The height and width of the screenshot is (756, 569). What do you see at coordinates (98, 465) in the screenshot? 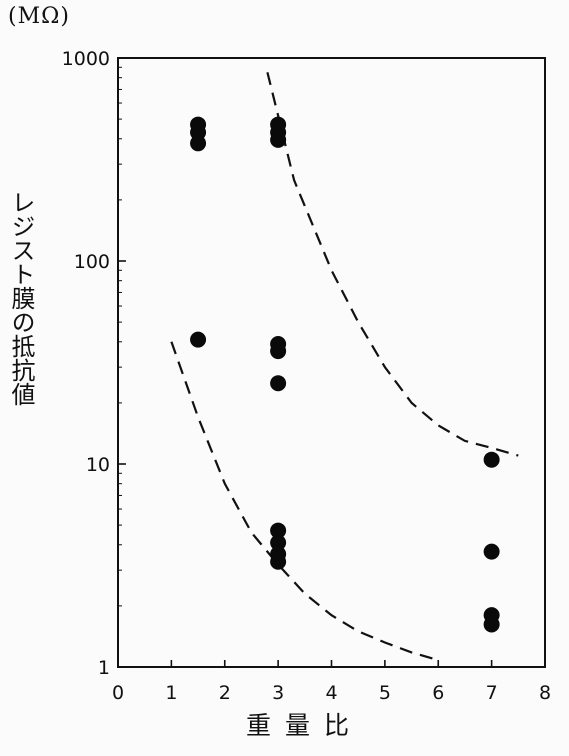
I see `y-tick-label: 10` at bounding box center [98, 465].